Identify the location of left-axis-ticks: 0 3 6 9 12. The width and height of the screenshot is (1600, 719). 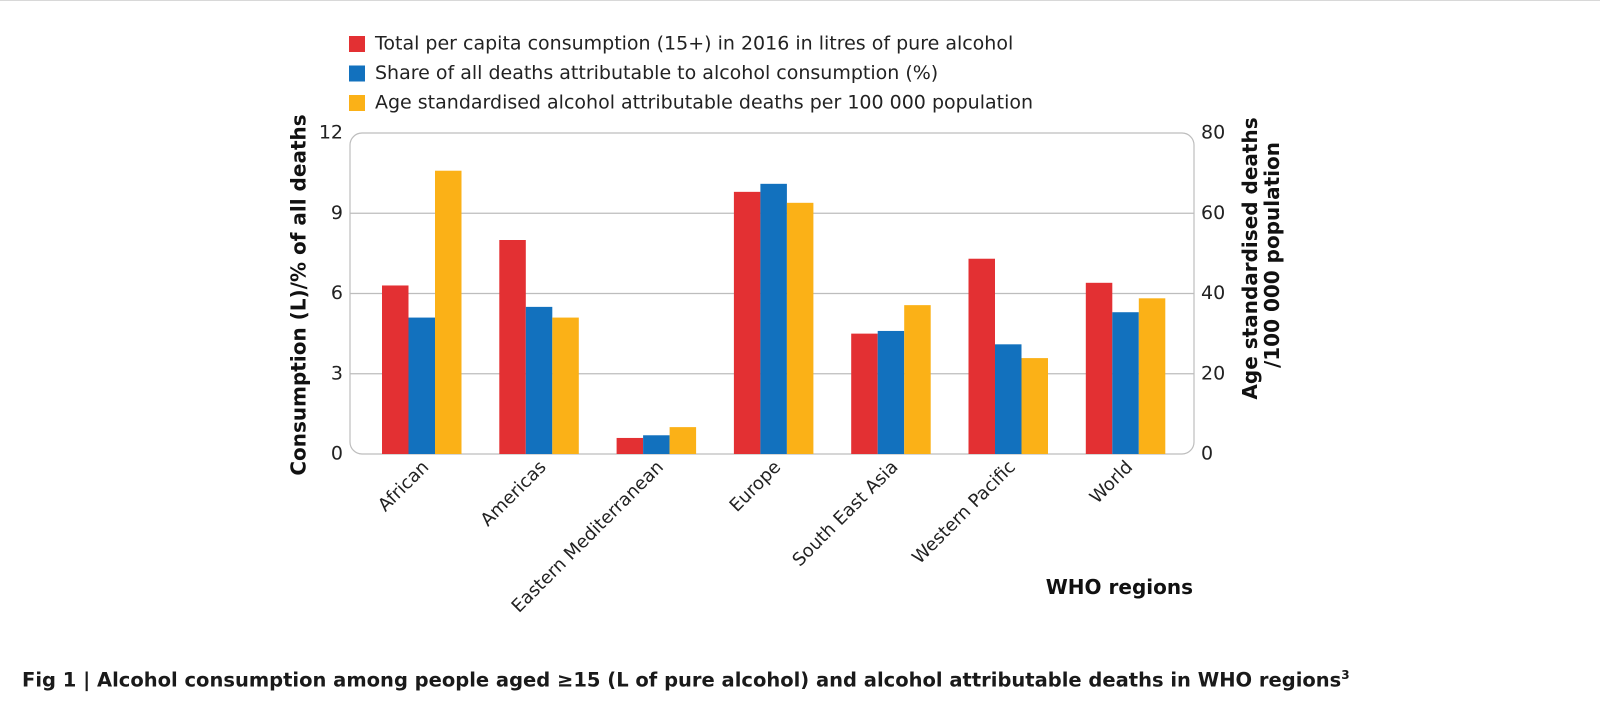
(331, 293).